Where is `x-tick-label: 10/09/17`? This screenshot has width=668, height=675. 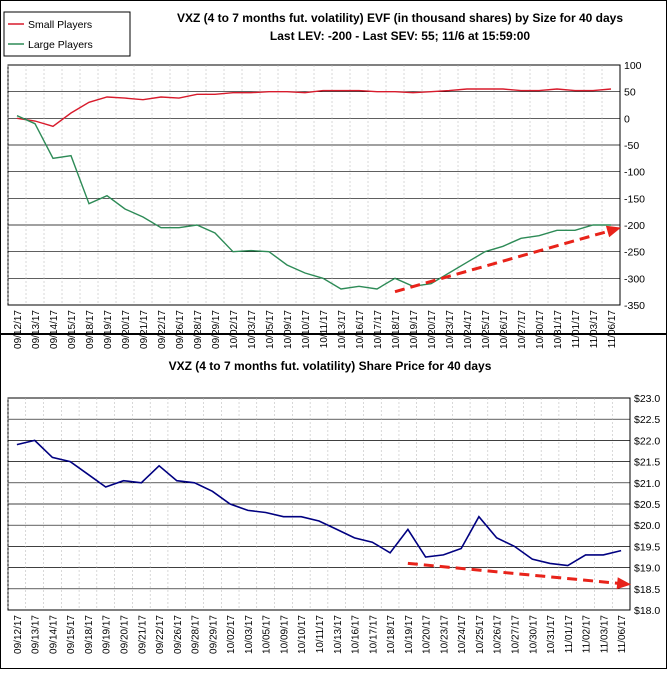
x-tick-label: 10/09/17 is located at coordinates (288, 329).